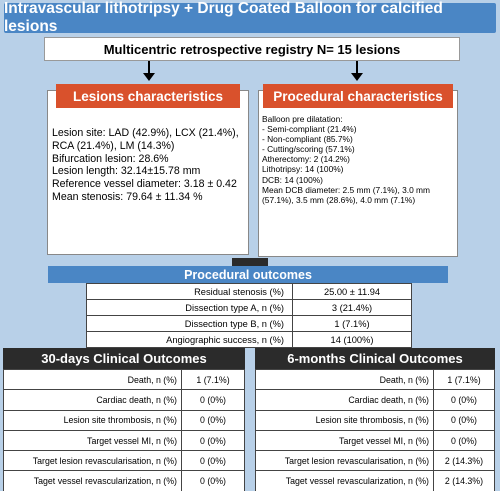 Image resolution: width=500 pixels, height=491 pixels. What do you see at coordinates (352, 307) in the screenshot?
I see `row-value: 3 (21.4%)` at bounding box center [352, 307].